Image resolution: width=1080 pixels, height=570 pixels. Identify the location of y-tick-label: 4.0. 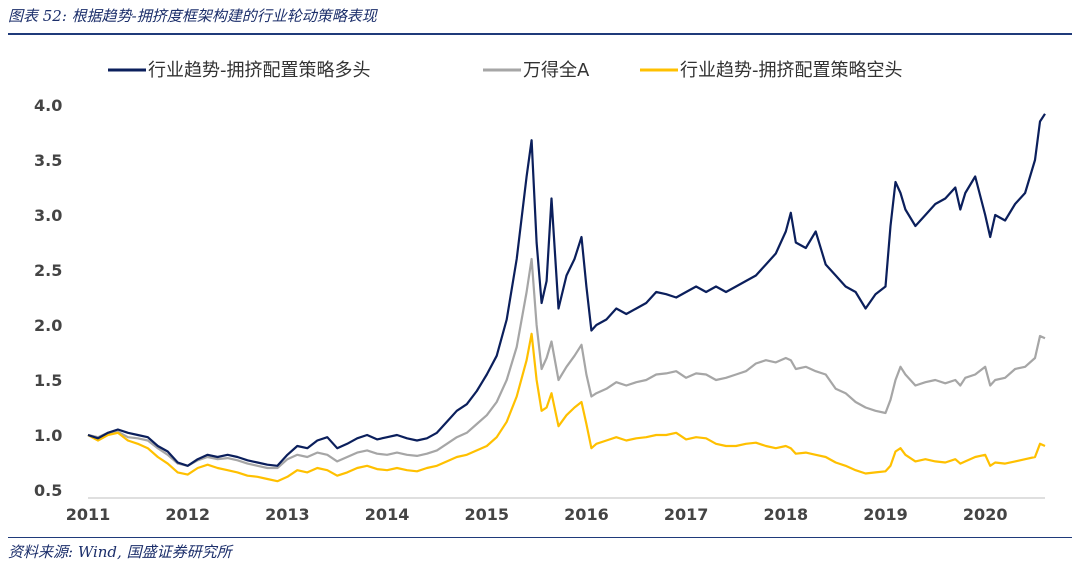
(48, 105).